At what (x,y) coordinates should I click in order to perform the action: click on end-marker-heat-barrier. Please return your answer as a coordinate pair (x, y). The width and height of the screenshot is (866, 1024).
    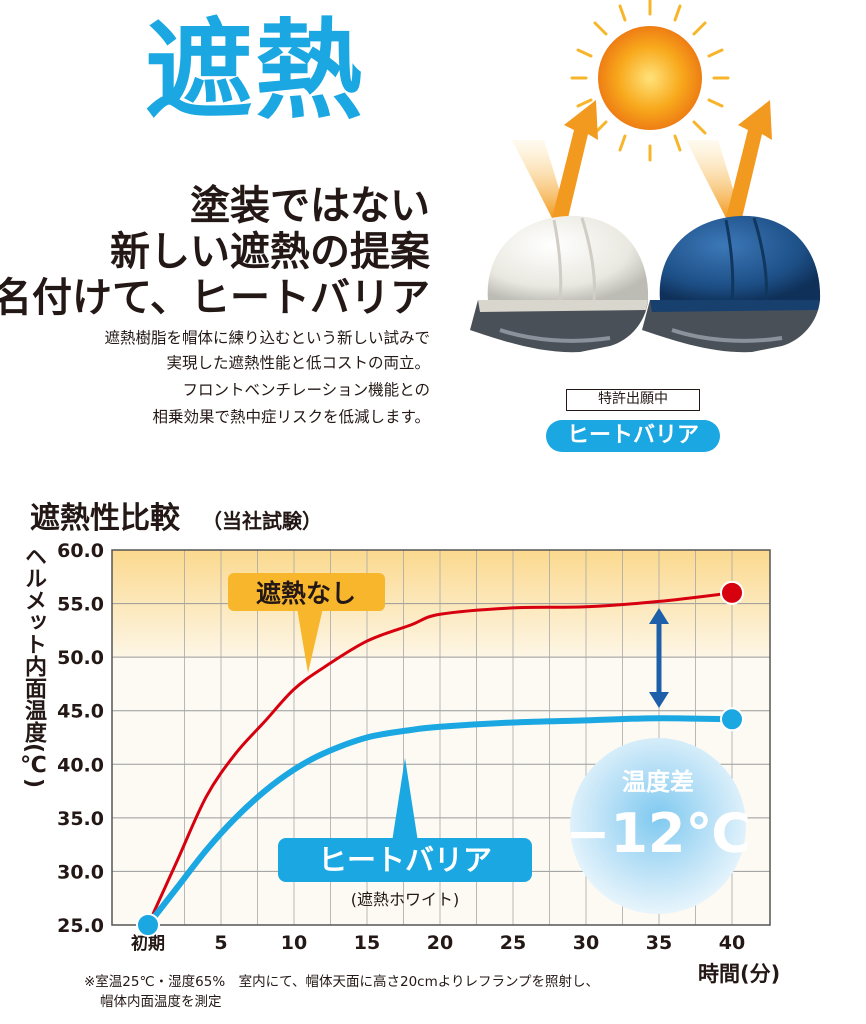
    Looking at the image, I should click on (732, 719).